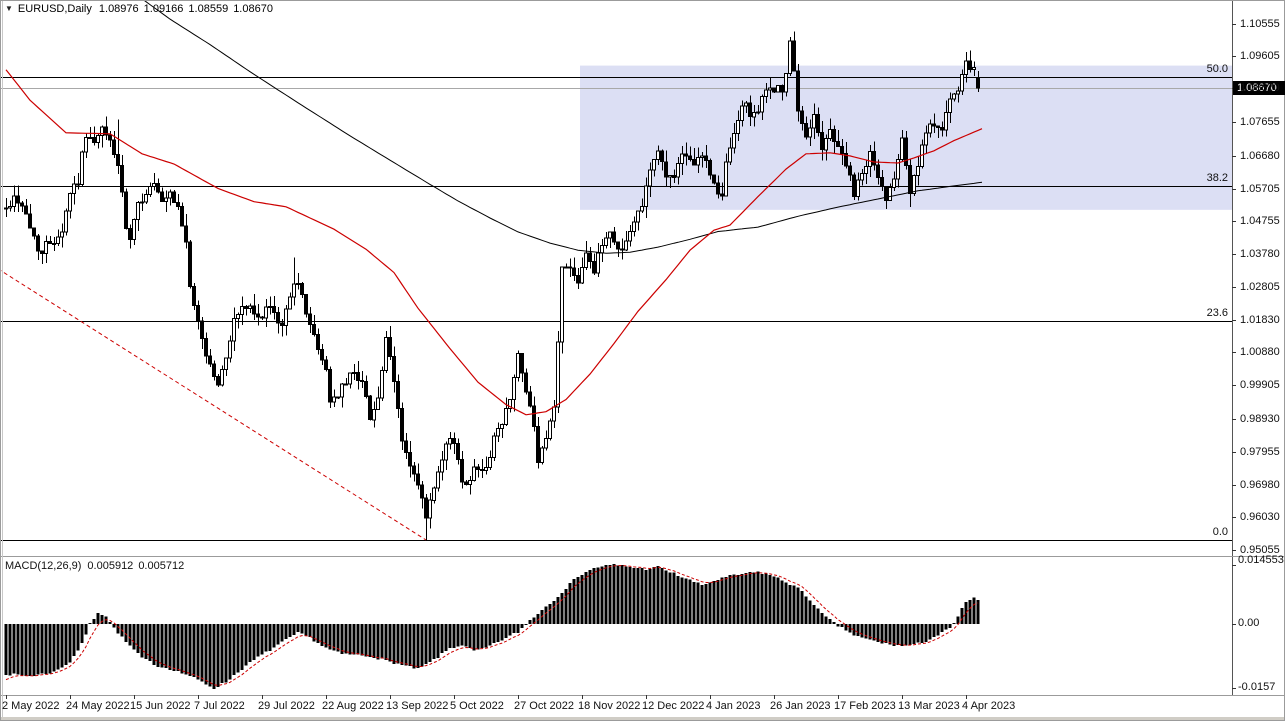 The width and height of the screenshot is (1285, 721). I want to click on y-axis-label: 0.99905, so click(1260, 385).